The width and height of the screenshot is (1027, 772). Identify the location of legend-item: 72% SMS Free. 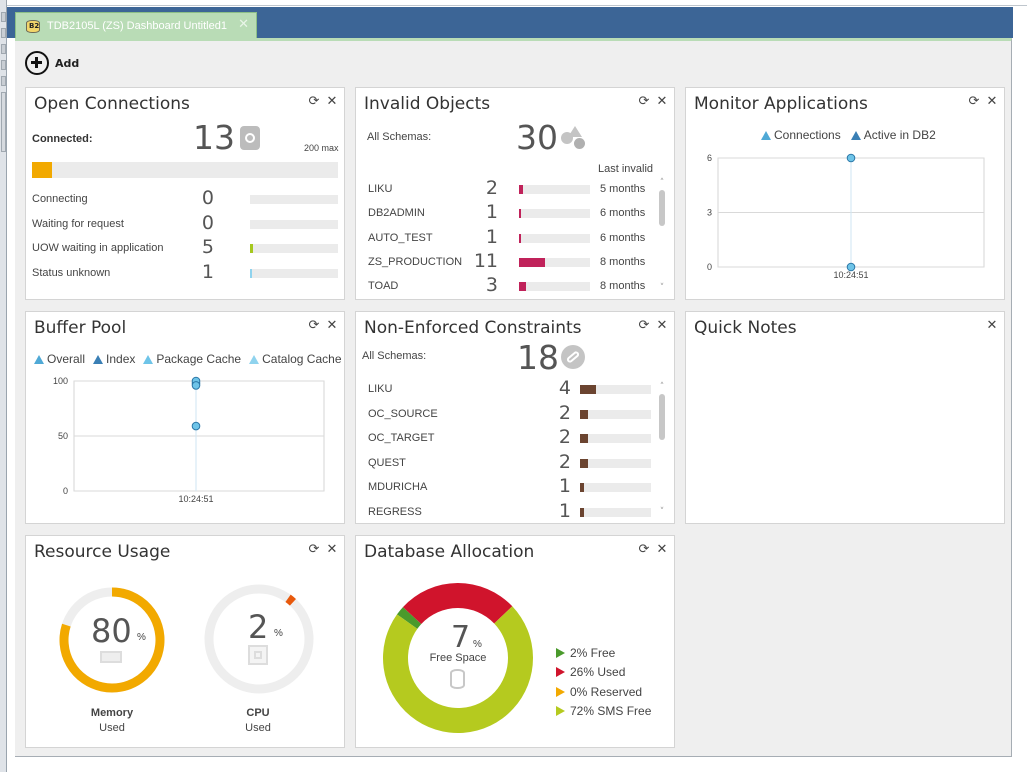
(603, 712).